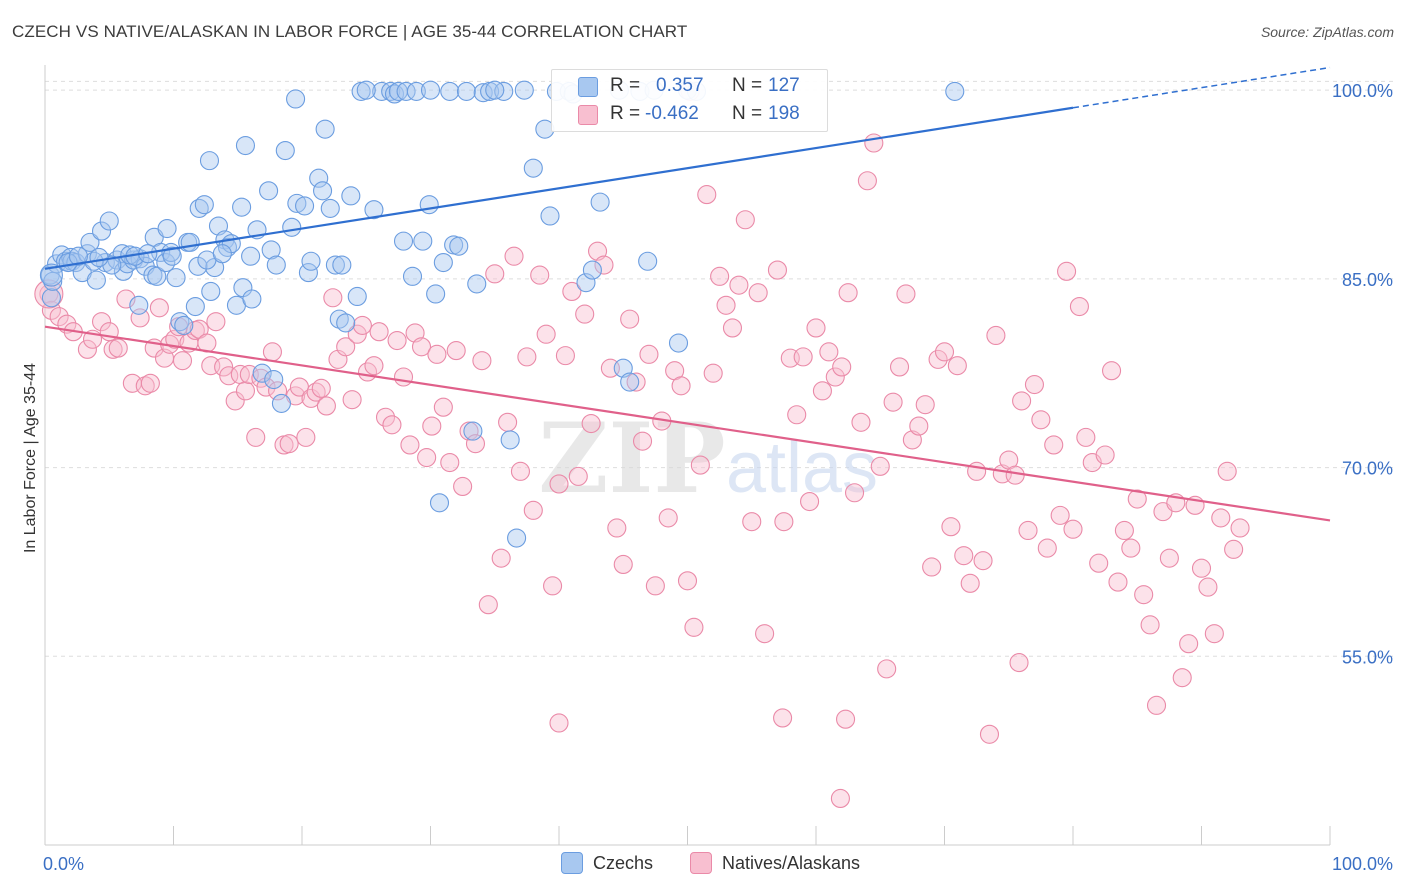 This screenshot has width=1406, height=892. I want to click on r-value: 0.357, so click(680, 85).